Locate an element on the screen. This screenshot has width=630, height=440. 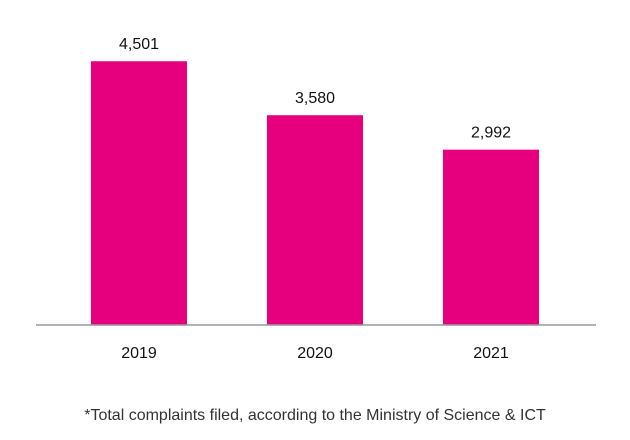
bar-2019 is located at coordinates (139, 193).